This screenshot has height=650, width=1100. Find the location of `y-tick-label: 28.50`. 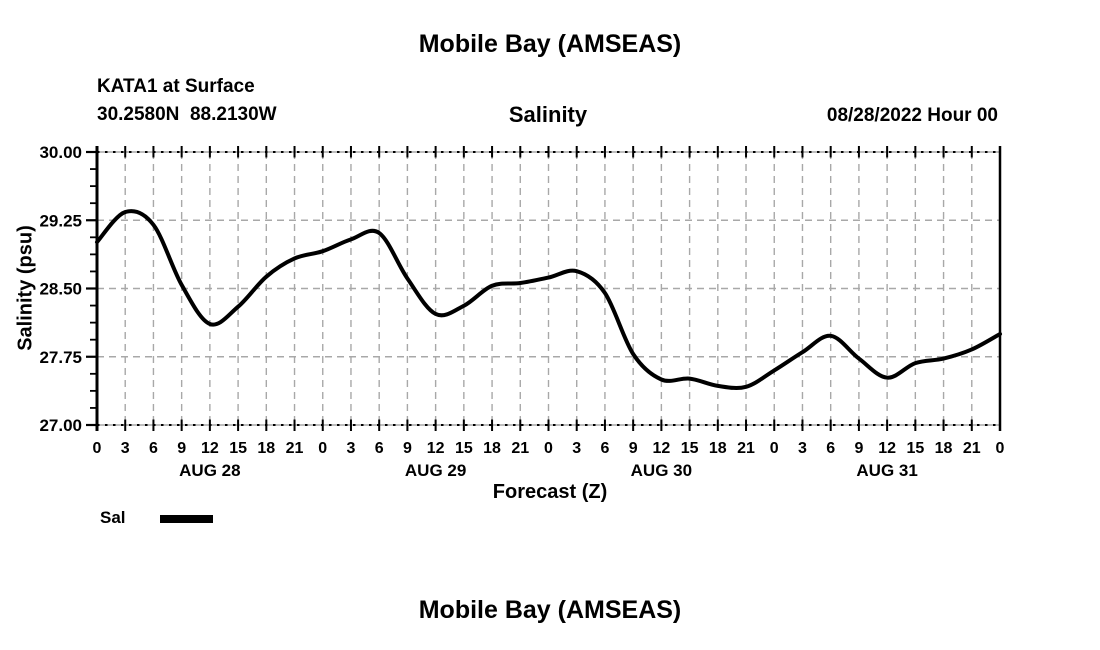

y-tick-label: 28.50 is located at coordinates (60, 289).